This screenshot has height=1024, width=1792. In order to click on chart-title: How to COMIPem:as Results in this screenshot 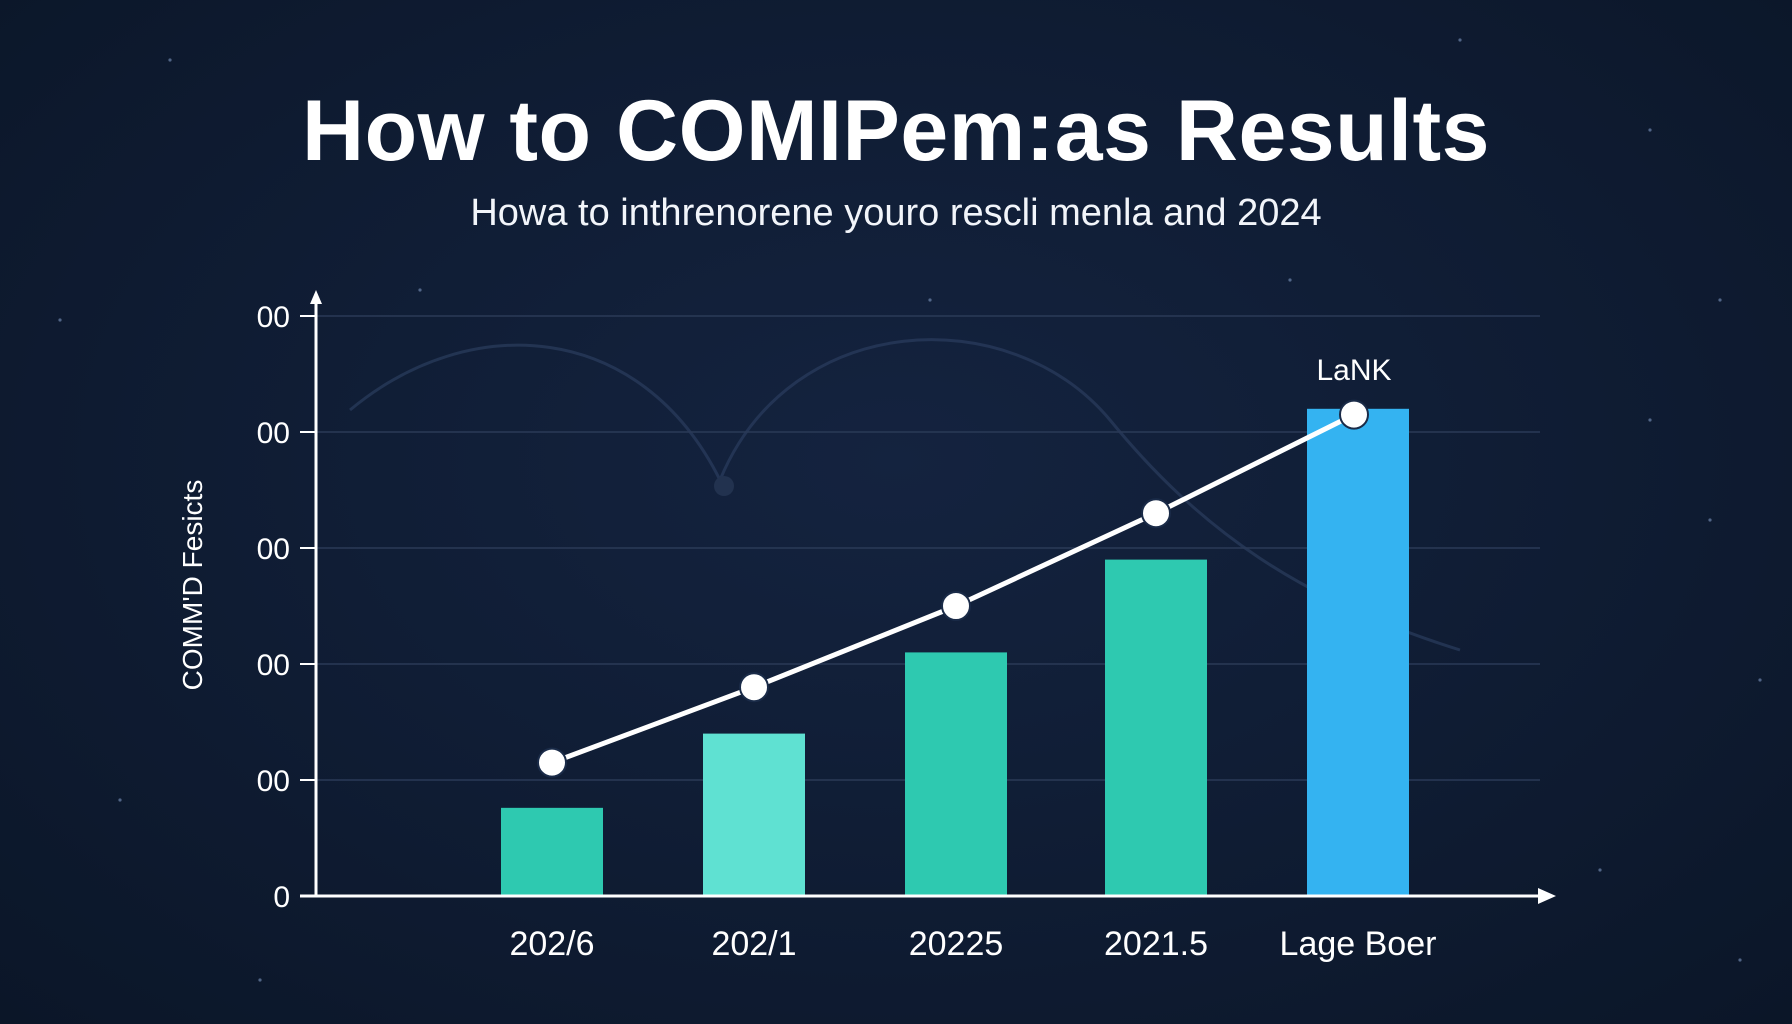, I will do `click(896, 131)`.